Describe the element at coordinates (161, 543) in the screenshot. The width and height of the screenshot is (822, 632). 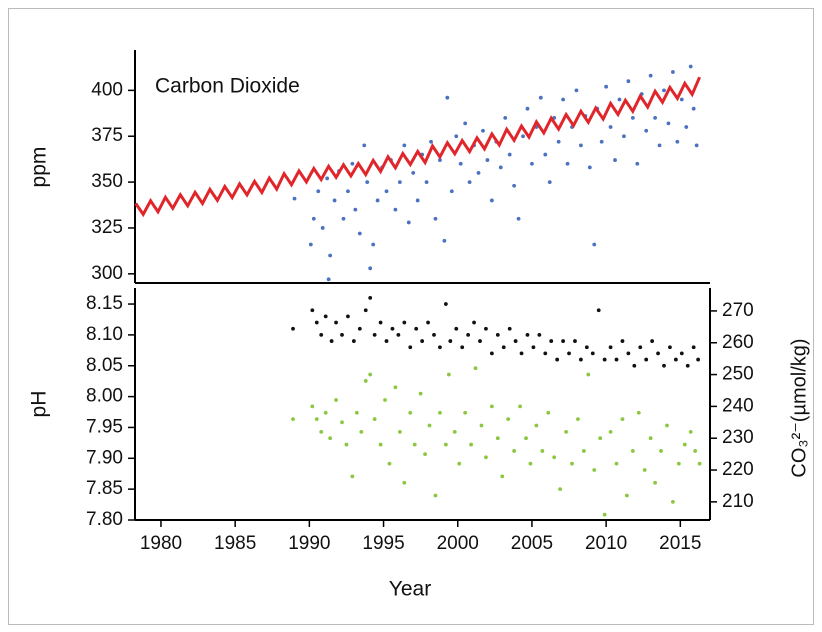
I see `x-tick-label: 1980` at that location.